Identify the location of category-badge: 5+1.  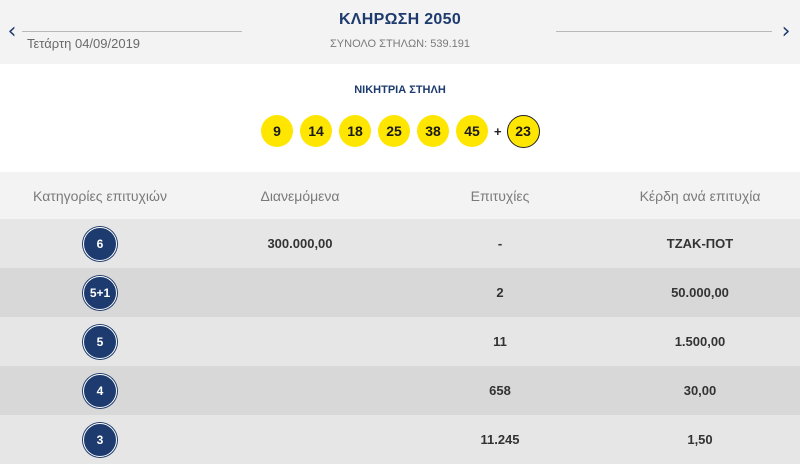
(100, 292).